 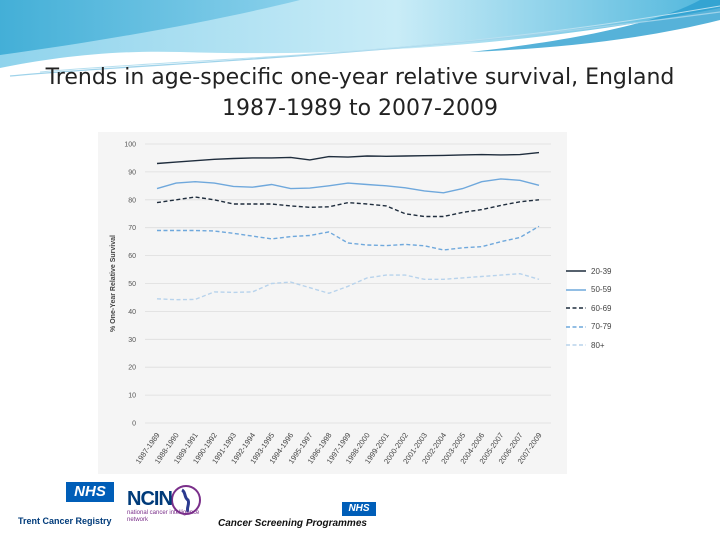 I want to click on legend-label: 80+, so click(x=598, y=345).